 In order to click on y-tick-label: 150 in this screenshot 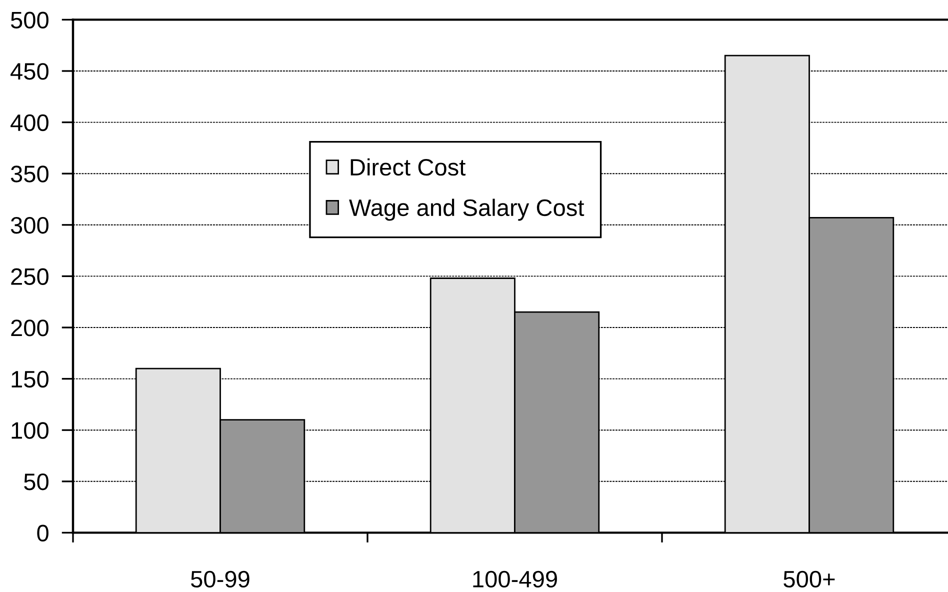, I will do `click(30, 379)`.